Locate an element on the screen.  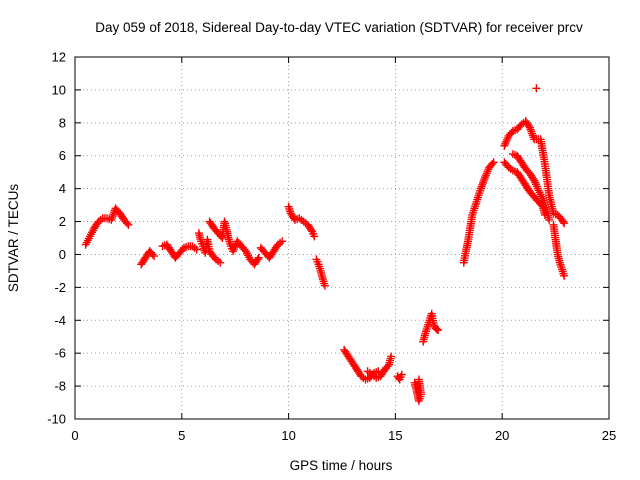
y-tick-label: 10 is located at coordinates (59, 89).